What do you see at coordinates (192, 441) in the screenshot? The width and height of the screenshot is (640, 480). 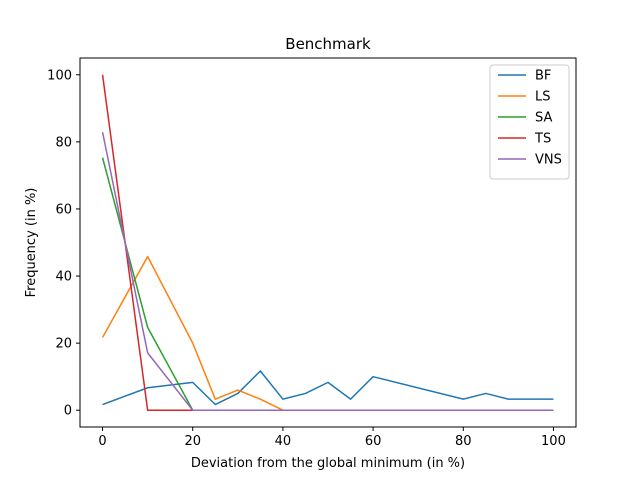 I see `x-tick-label: 20` at bounding box center [192, 441].